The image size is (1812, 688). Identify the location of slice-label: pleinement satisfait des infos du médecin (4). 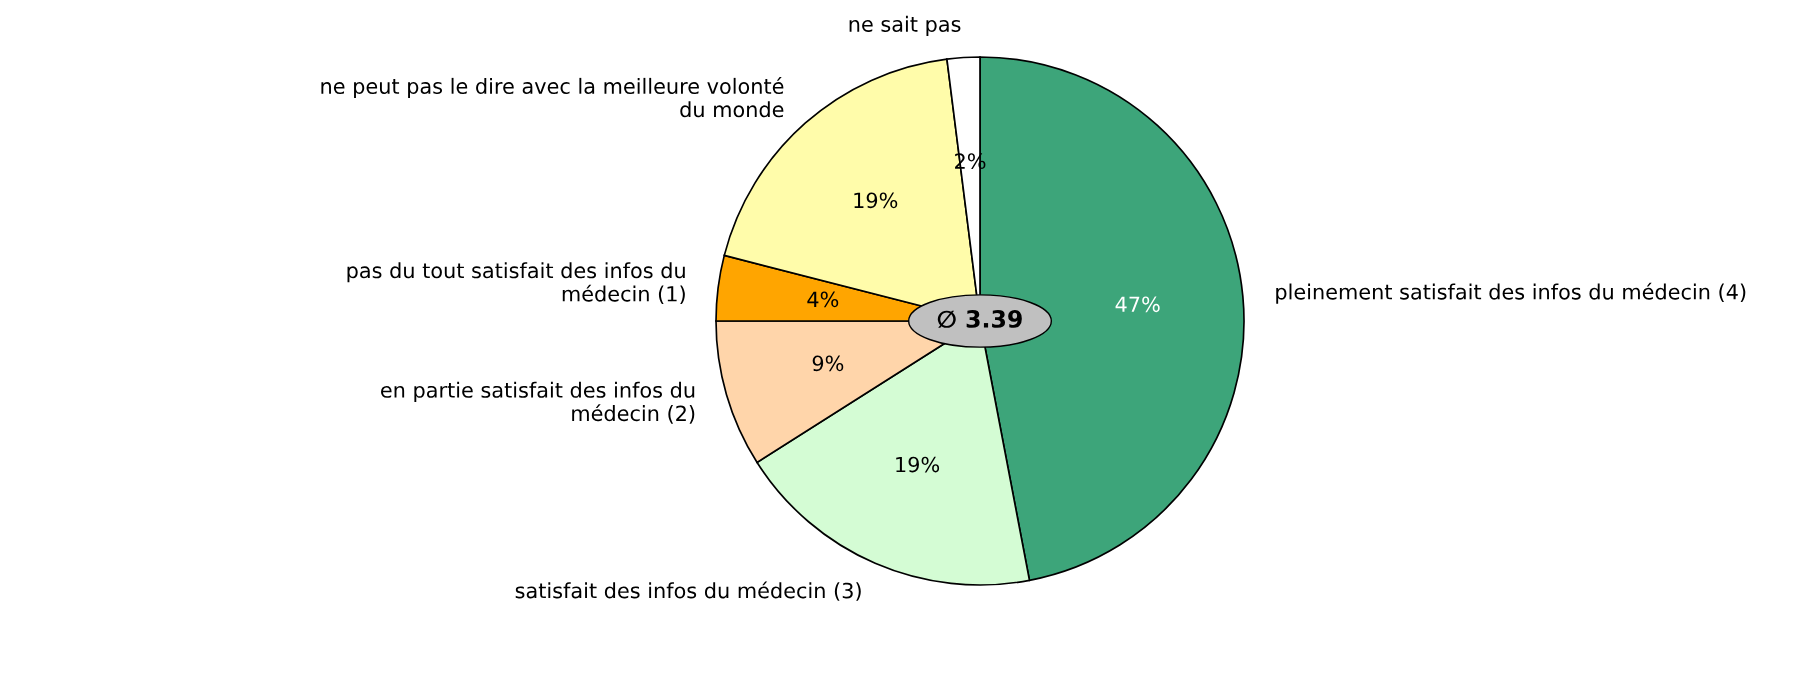
(1511, 293).